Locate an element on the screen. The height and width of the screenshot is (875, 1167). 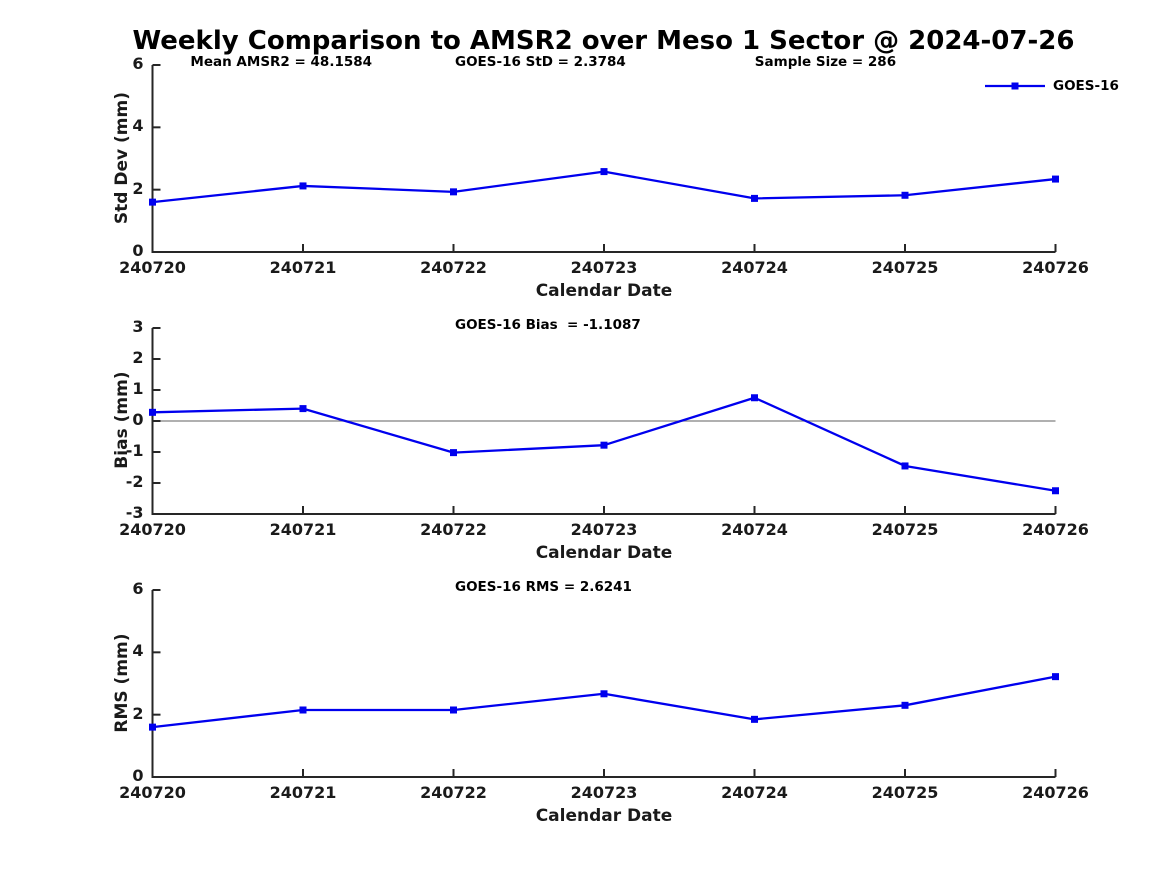
annotation: GOES-16 RMS = 2.6241 is located at coordinates (543, 587).